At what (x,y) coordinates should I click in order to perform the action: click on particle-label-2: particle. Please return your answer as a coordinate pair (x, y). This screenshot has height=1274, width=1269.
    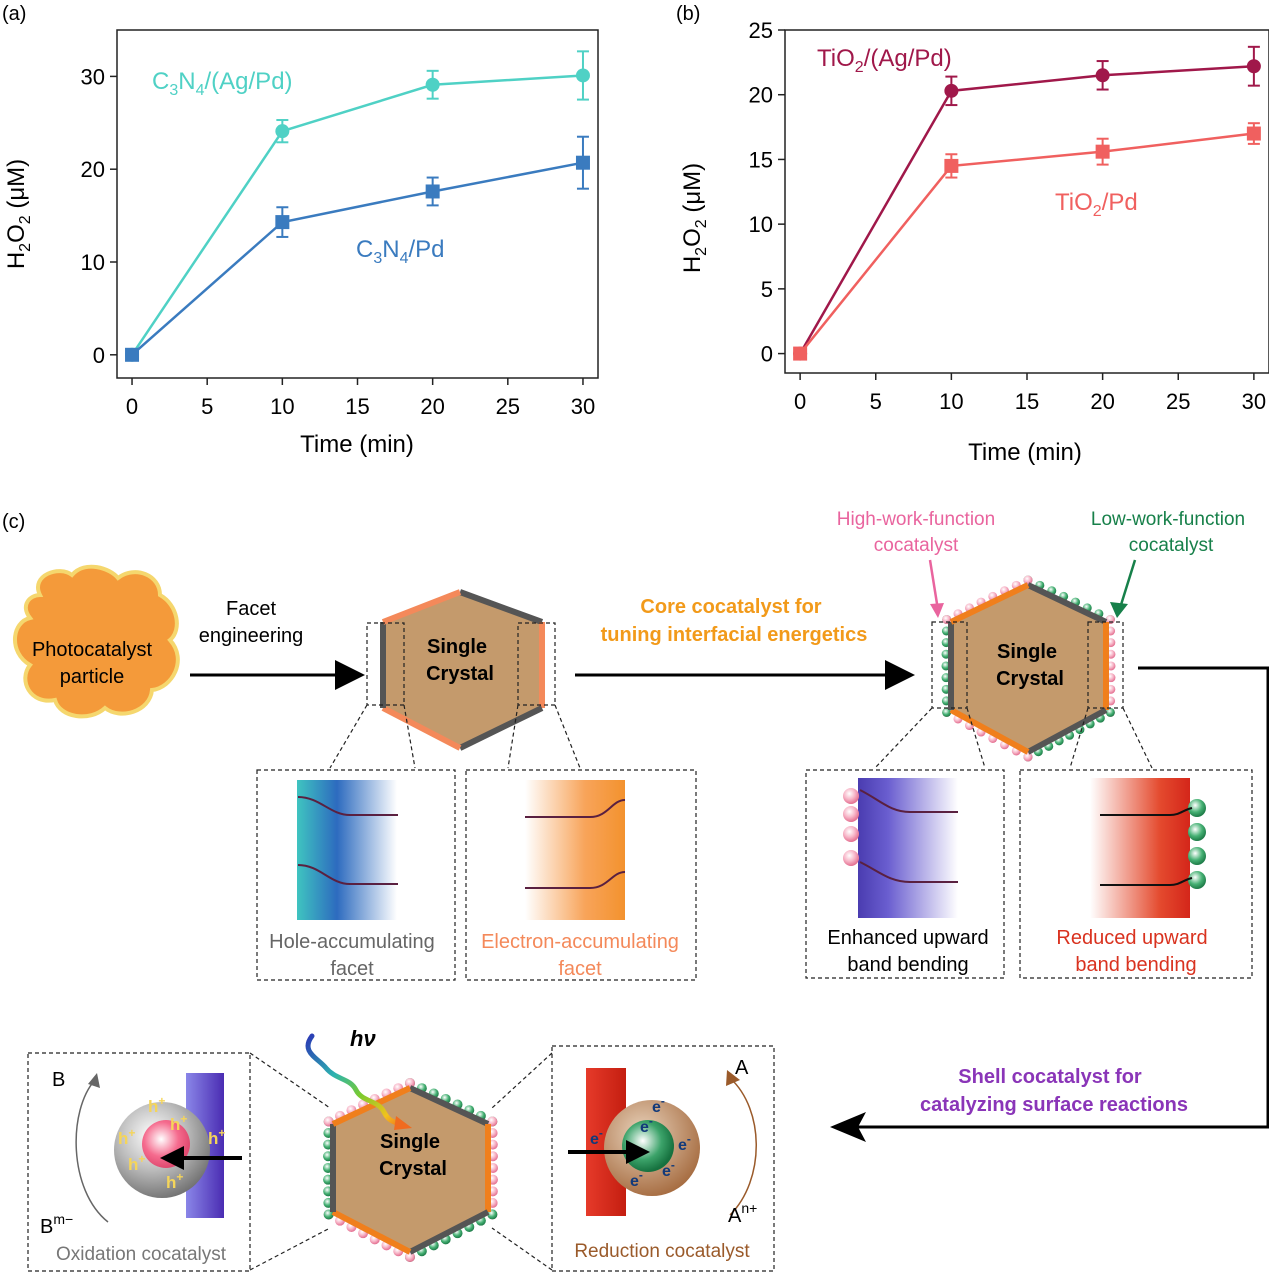
    Looking at the image, I should click on (92, 677).